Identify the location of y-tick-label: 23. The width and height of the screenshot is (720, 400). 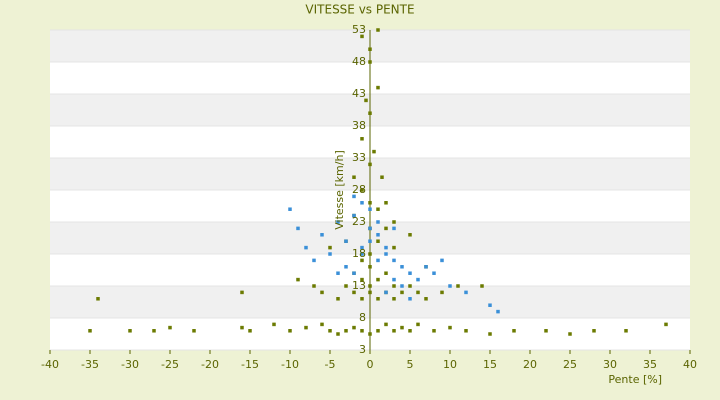
(359, 221).